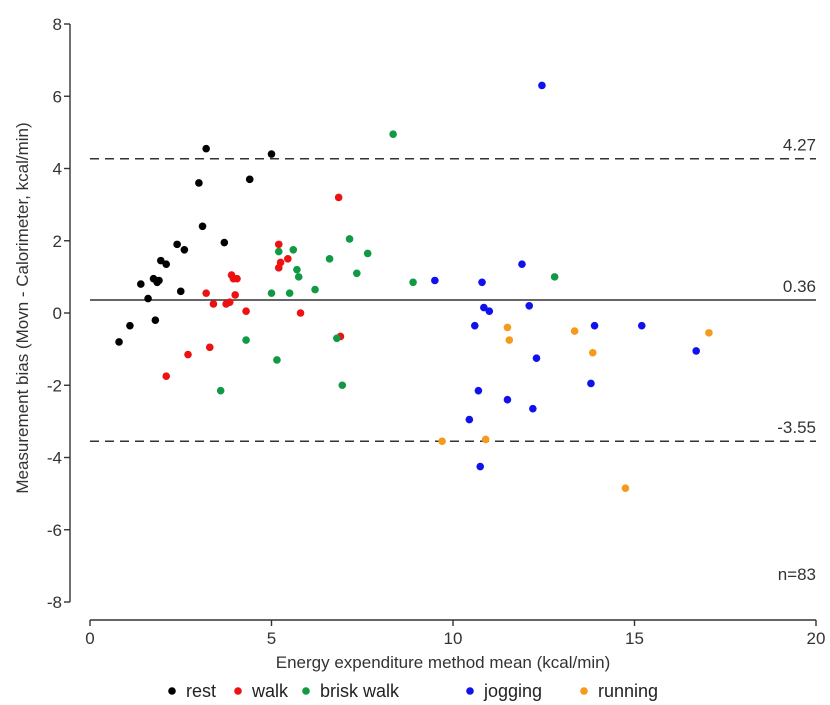 This screenshot has width=830, height=705. I want to click on x-tick-label: 0, so click(89, 638).